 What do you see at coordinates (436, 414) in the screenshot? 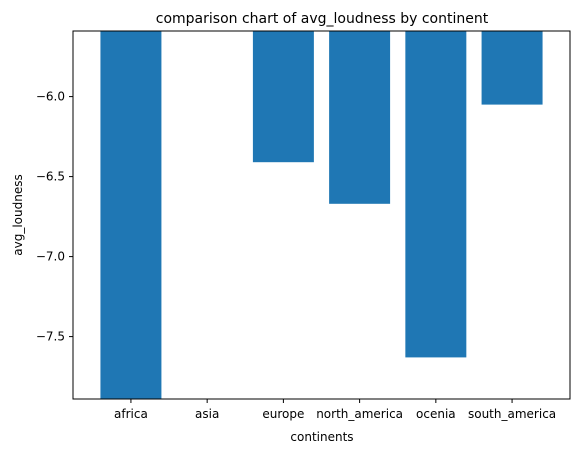
I see `x-tick-label: ocenia` at bounding box center [436, 414].